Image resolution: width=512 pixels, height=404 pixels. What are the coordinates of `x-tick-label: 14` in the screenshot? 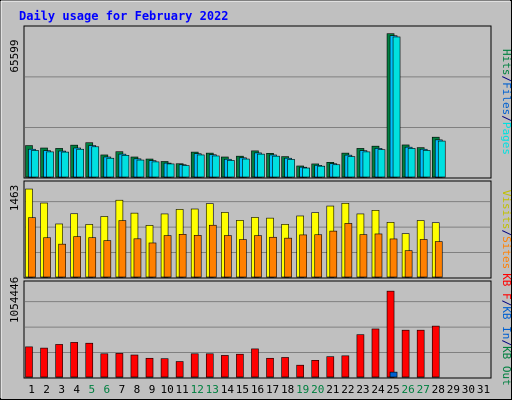 It's located at (228, 389).